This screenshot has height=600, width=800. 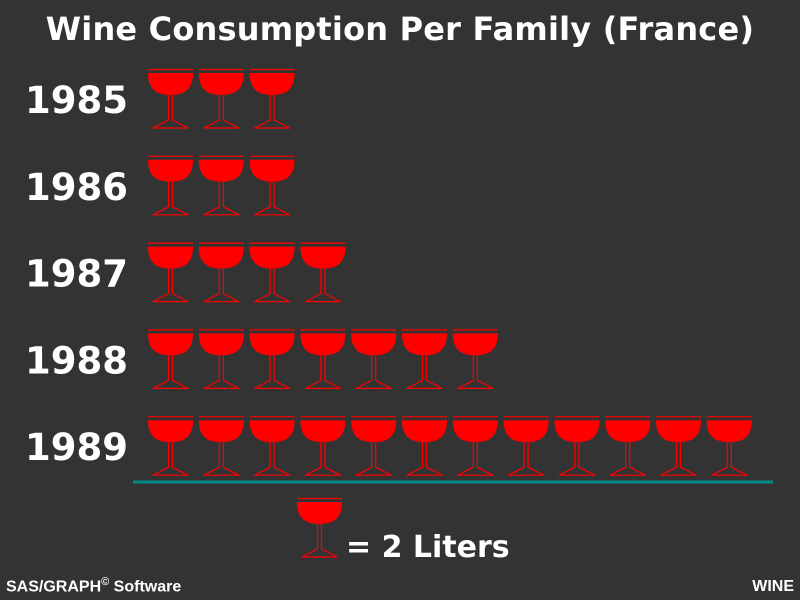 I want to click on footnote-copyright: ©, so click(x=105, y=581).